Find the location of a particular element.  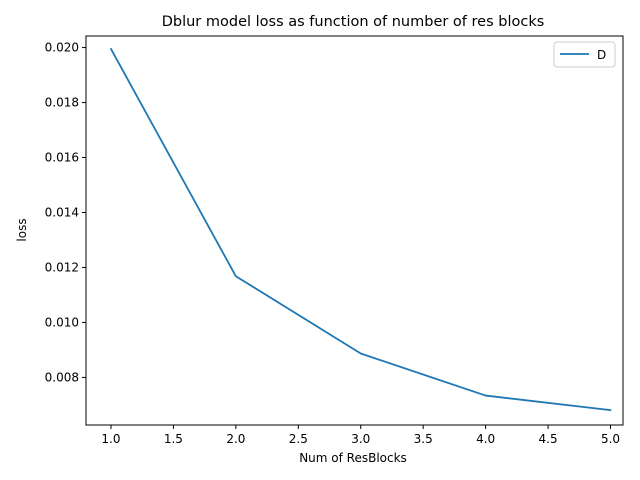

x-tick-label: 3.5 is located at coordinates (423, 439).